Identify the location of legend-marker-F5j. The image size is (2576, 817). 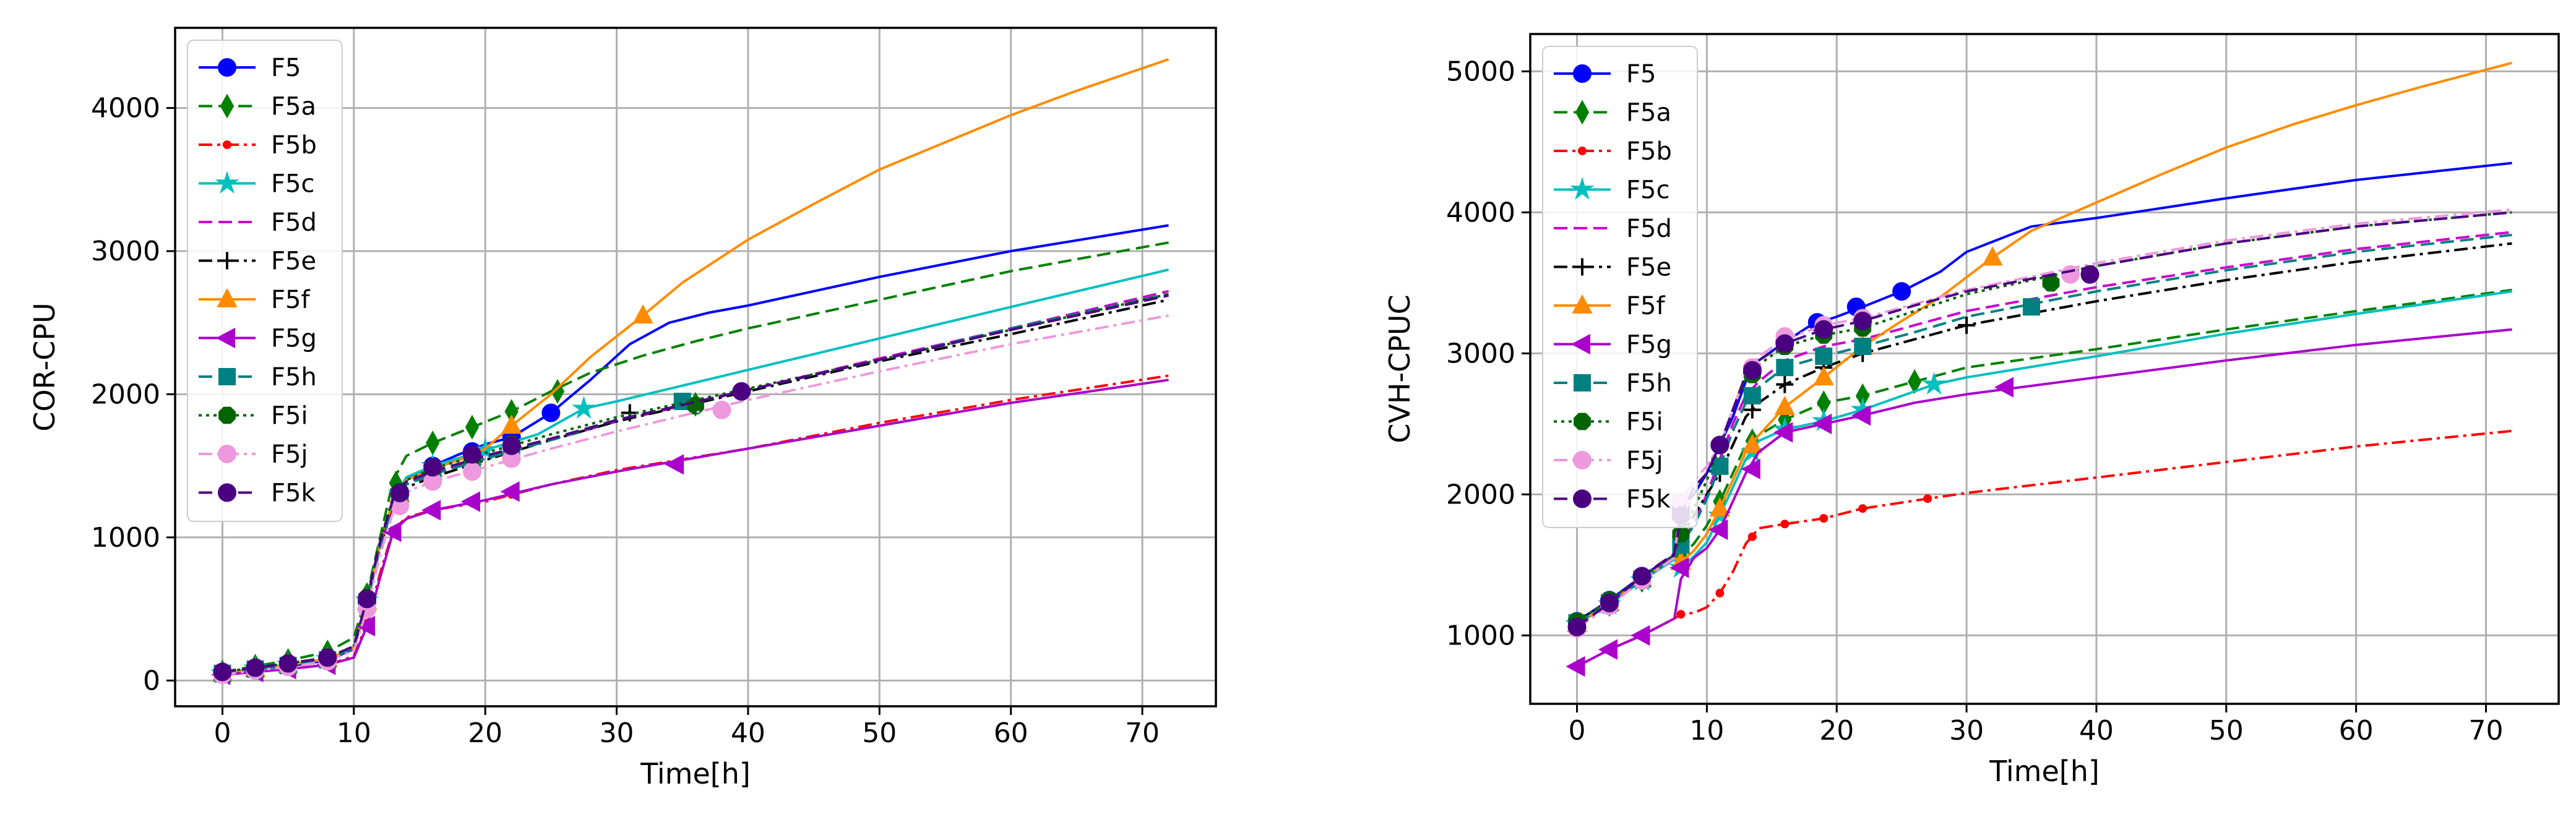
(1582, 460).